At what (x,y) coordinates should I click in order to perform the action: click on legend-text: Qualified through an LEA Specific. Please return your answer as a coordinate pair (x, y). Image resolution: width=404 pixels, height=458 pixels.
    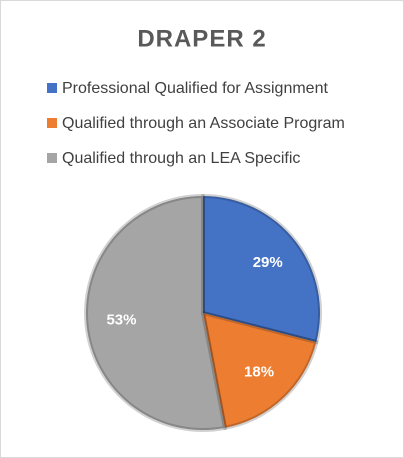
    Looking at the image, I should click on (181, 158).